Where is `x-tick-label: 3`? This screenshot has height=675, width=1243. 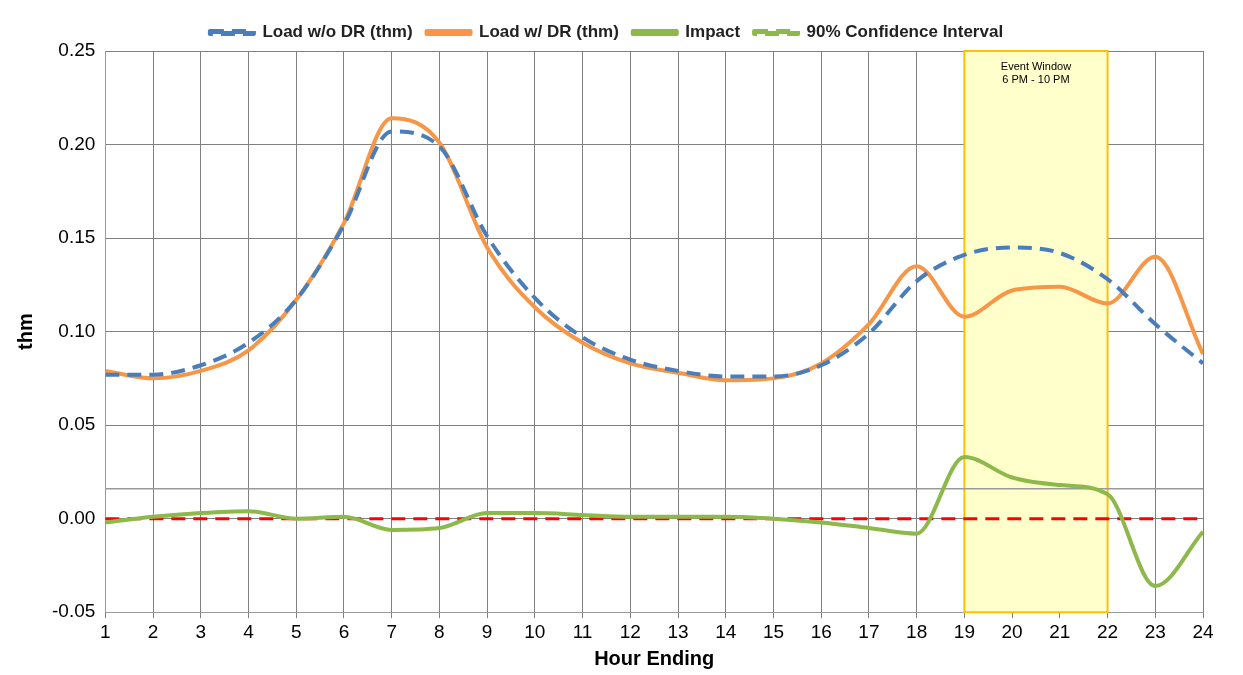
x-tick-label: 3 is located at coordinates (201, 631).